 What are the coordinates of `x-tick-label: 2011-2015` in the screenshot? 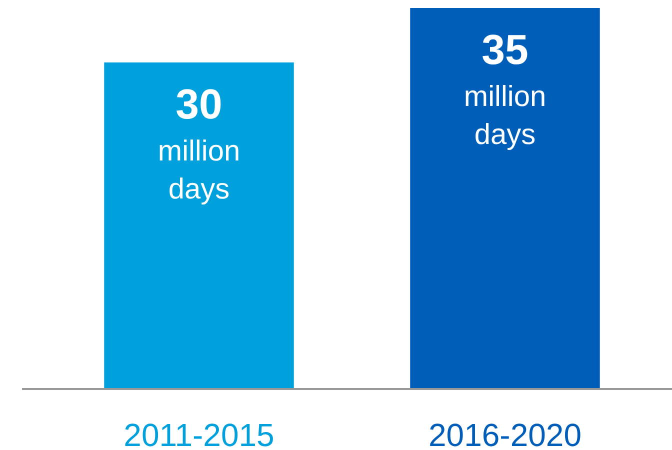 It's located at (199, 433).